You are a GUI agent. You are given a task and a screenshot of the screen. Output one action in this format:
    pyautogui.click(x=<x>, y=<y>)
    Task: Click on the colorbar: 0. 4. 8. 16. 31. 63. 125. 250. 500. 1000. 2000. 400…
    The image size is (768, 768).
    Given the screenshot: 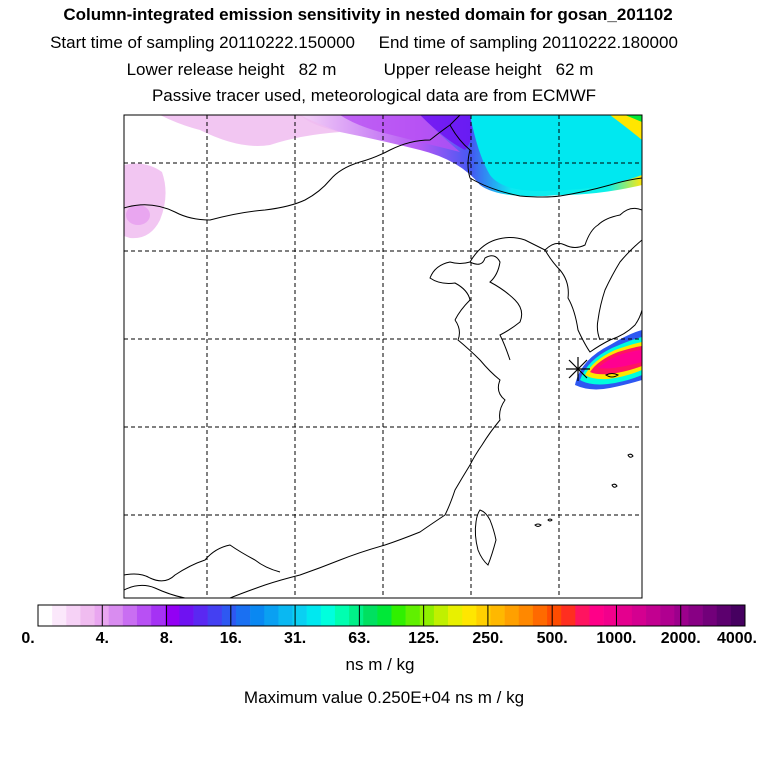 What is the action you would take?
    pyautogui.click(x=389, y=625)
    